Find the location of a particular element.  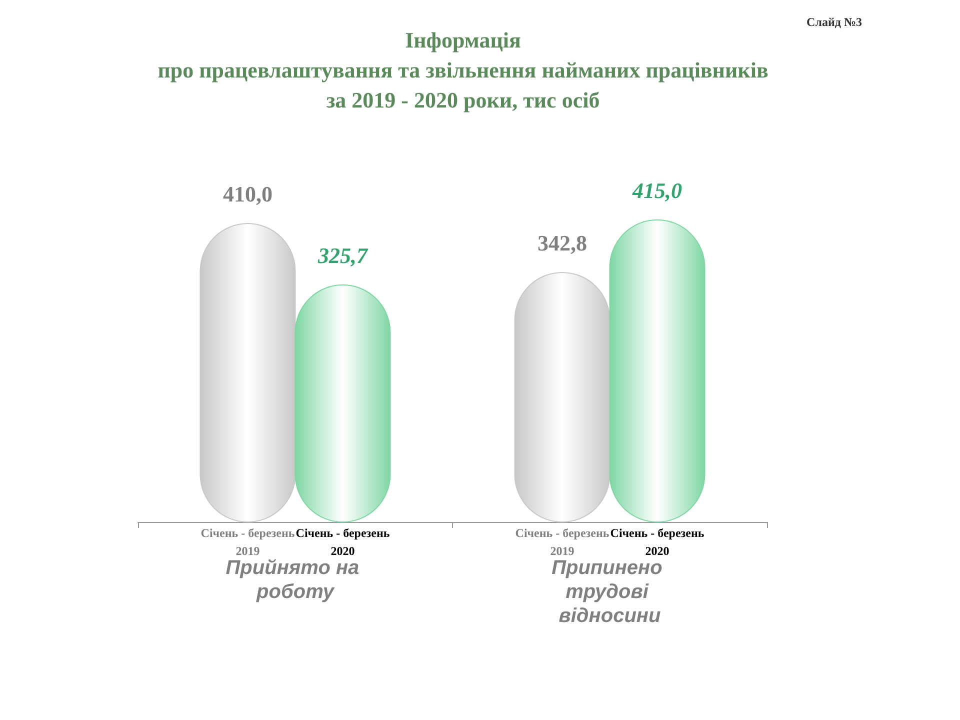

text: Слайд №3 is located at coordinates (834, 22).